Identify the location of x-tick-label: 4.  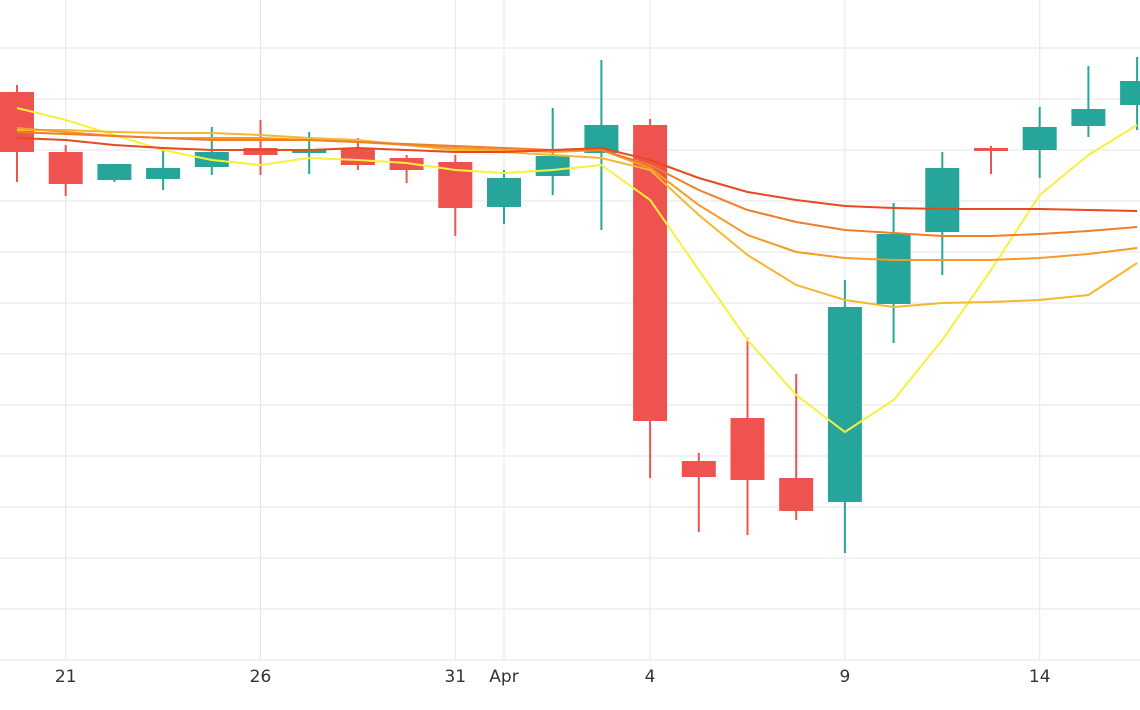
(650, 677).